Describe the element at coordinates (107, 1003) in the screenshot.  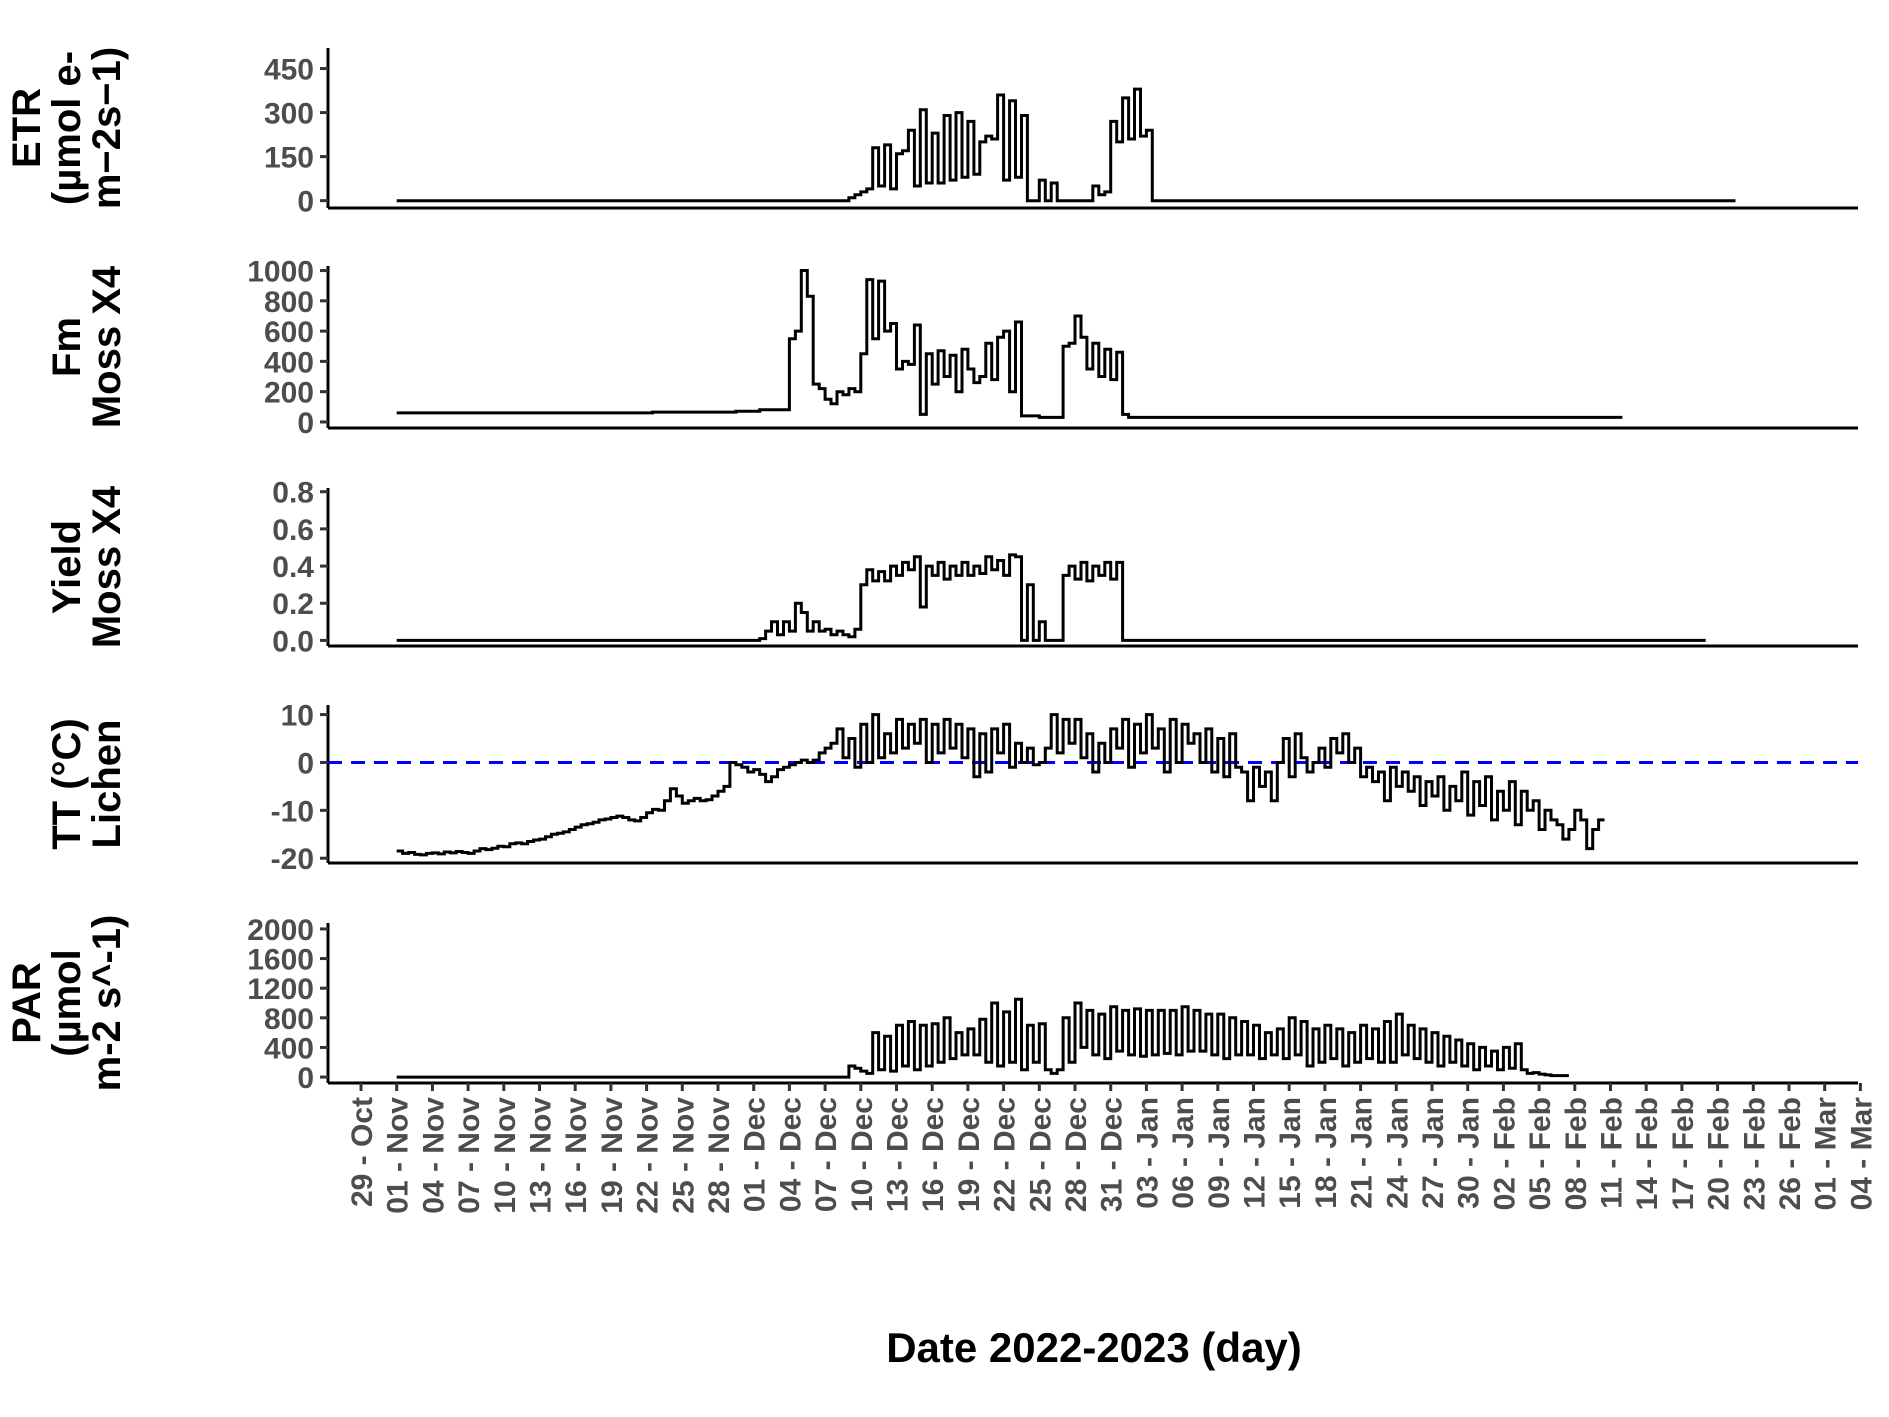
I see `panel-ylabel: m-2 s^-1)` at that location.